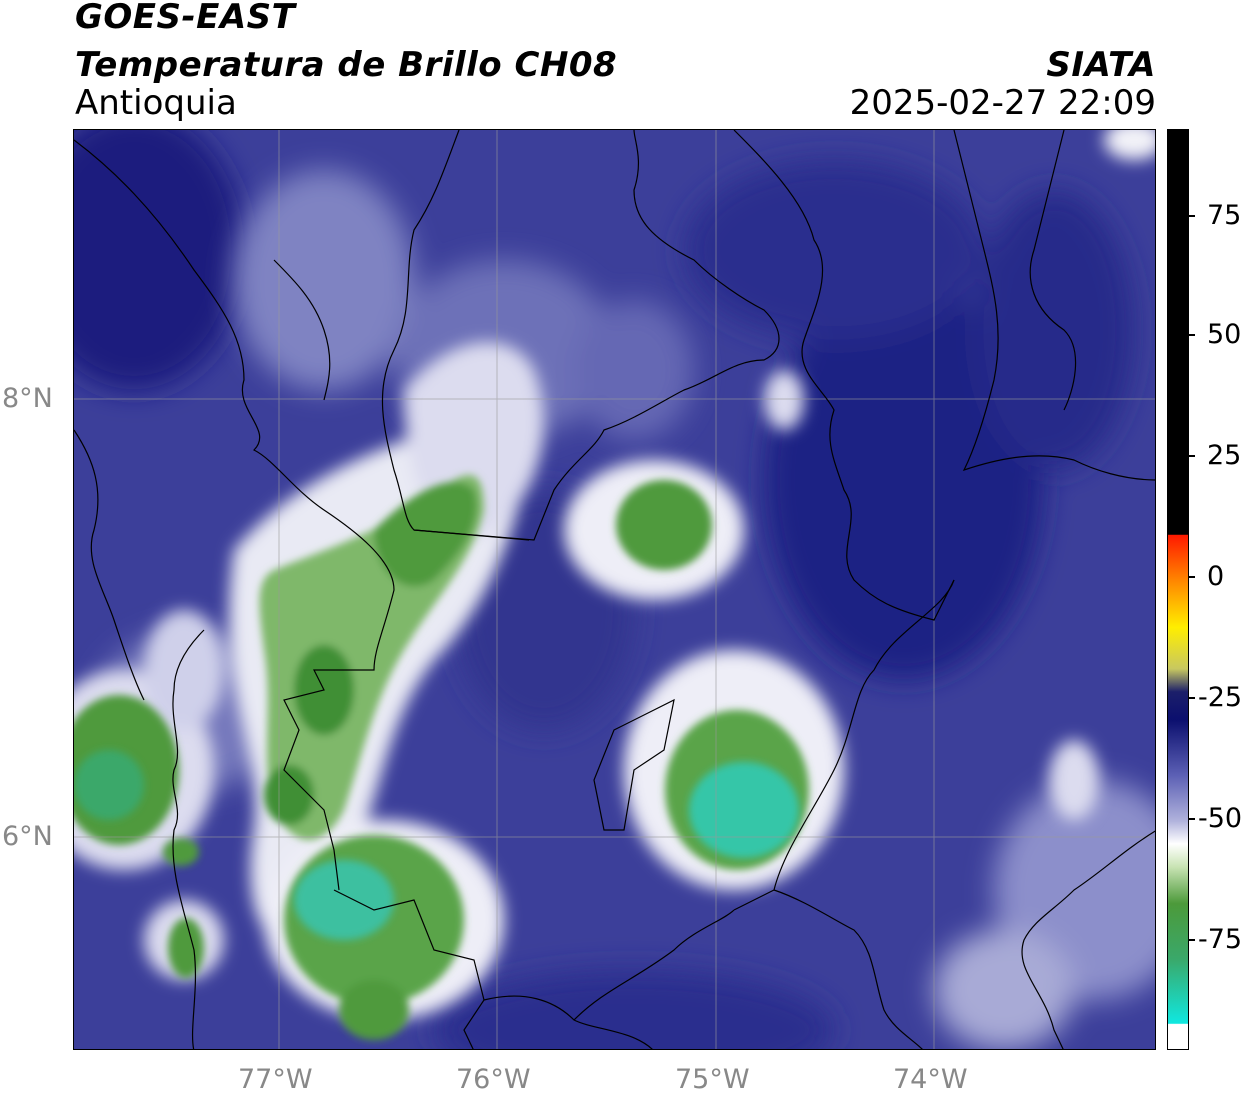 This screenshot has width=1252, height=1099. Describe the element at coordinates (493, 1079) in the screenshot. I see `lon-label-76w: 76°W` at that location.